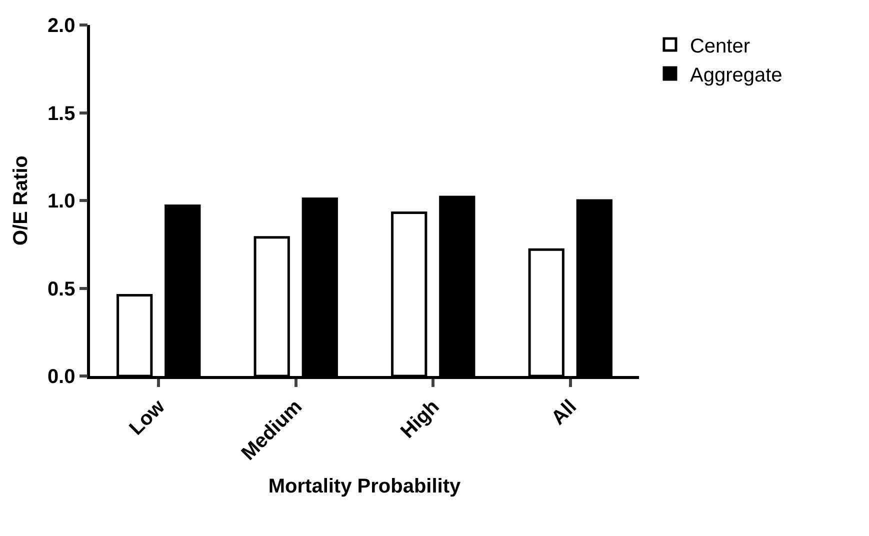  Describe the element at coordinates (61, 377) in the screenshot. I see `y-tick-label: 0.0` at that location.